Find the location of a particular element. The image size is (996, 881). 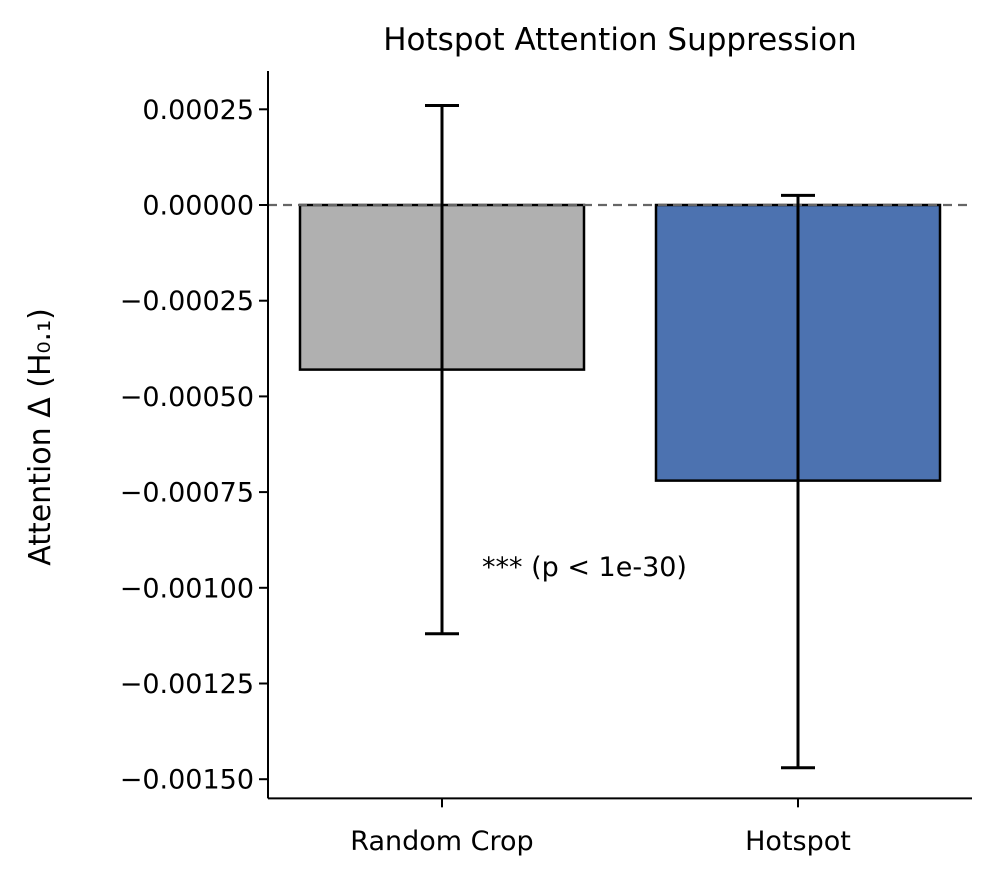

x-tick-label: Hotspot is located at coordinates (798, 841).